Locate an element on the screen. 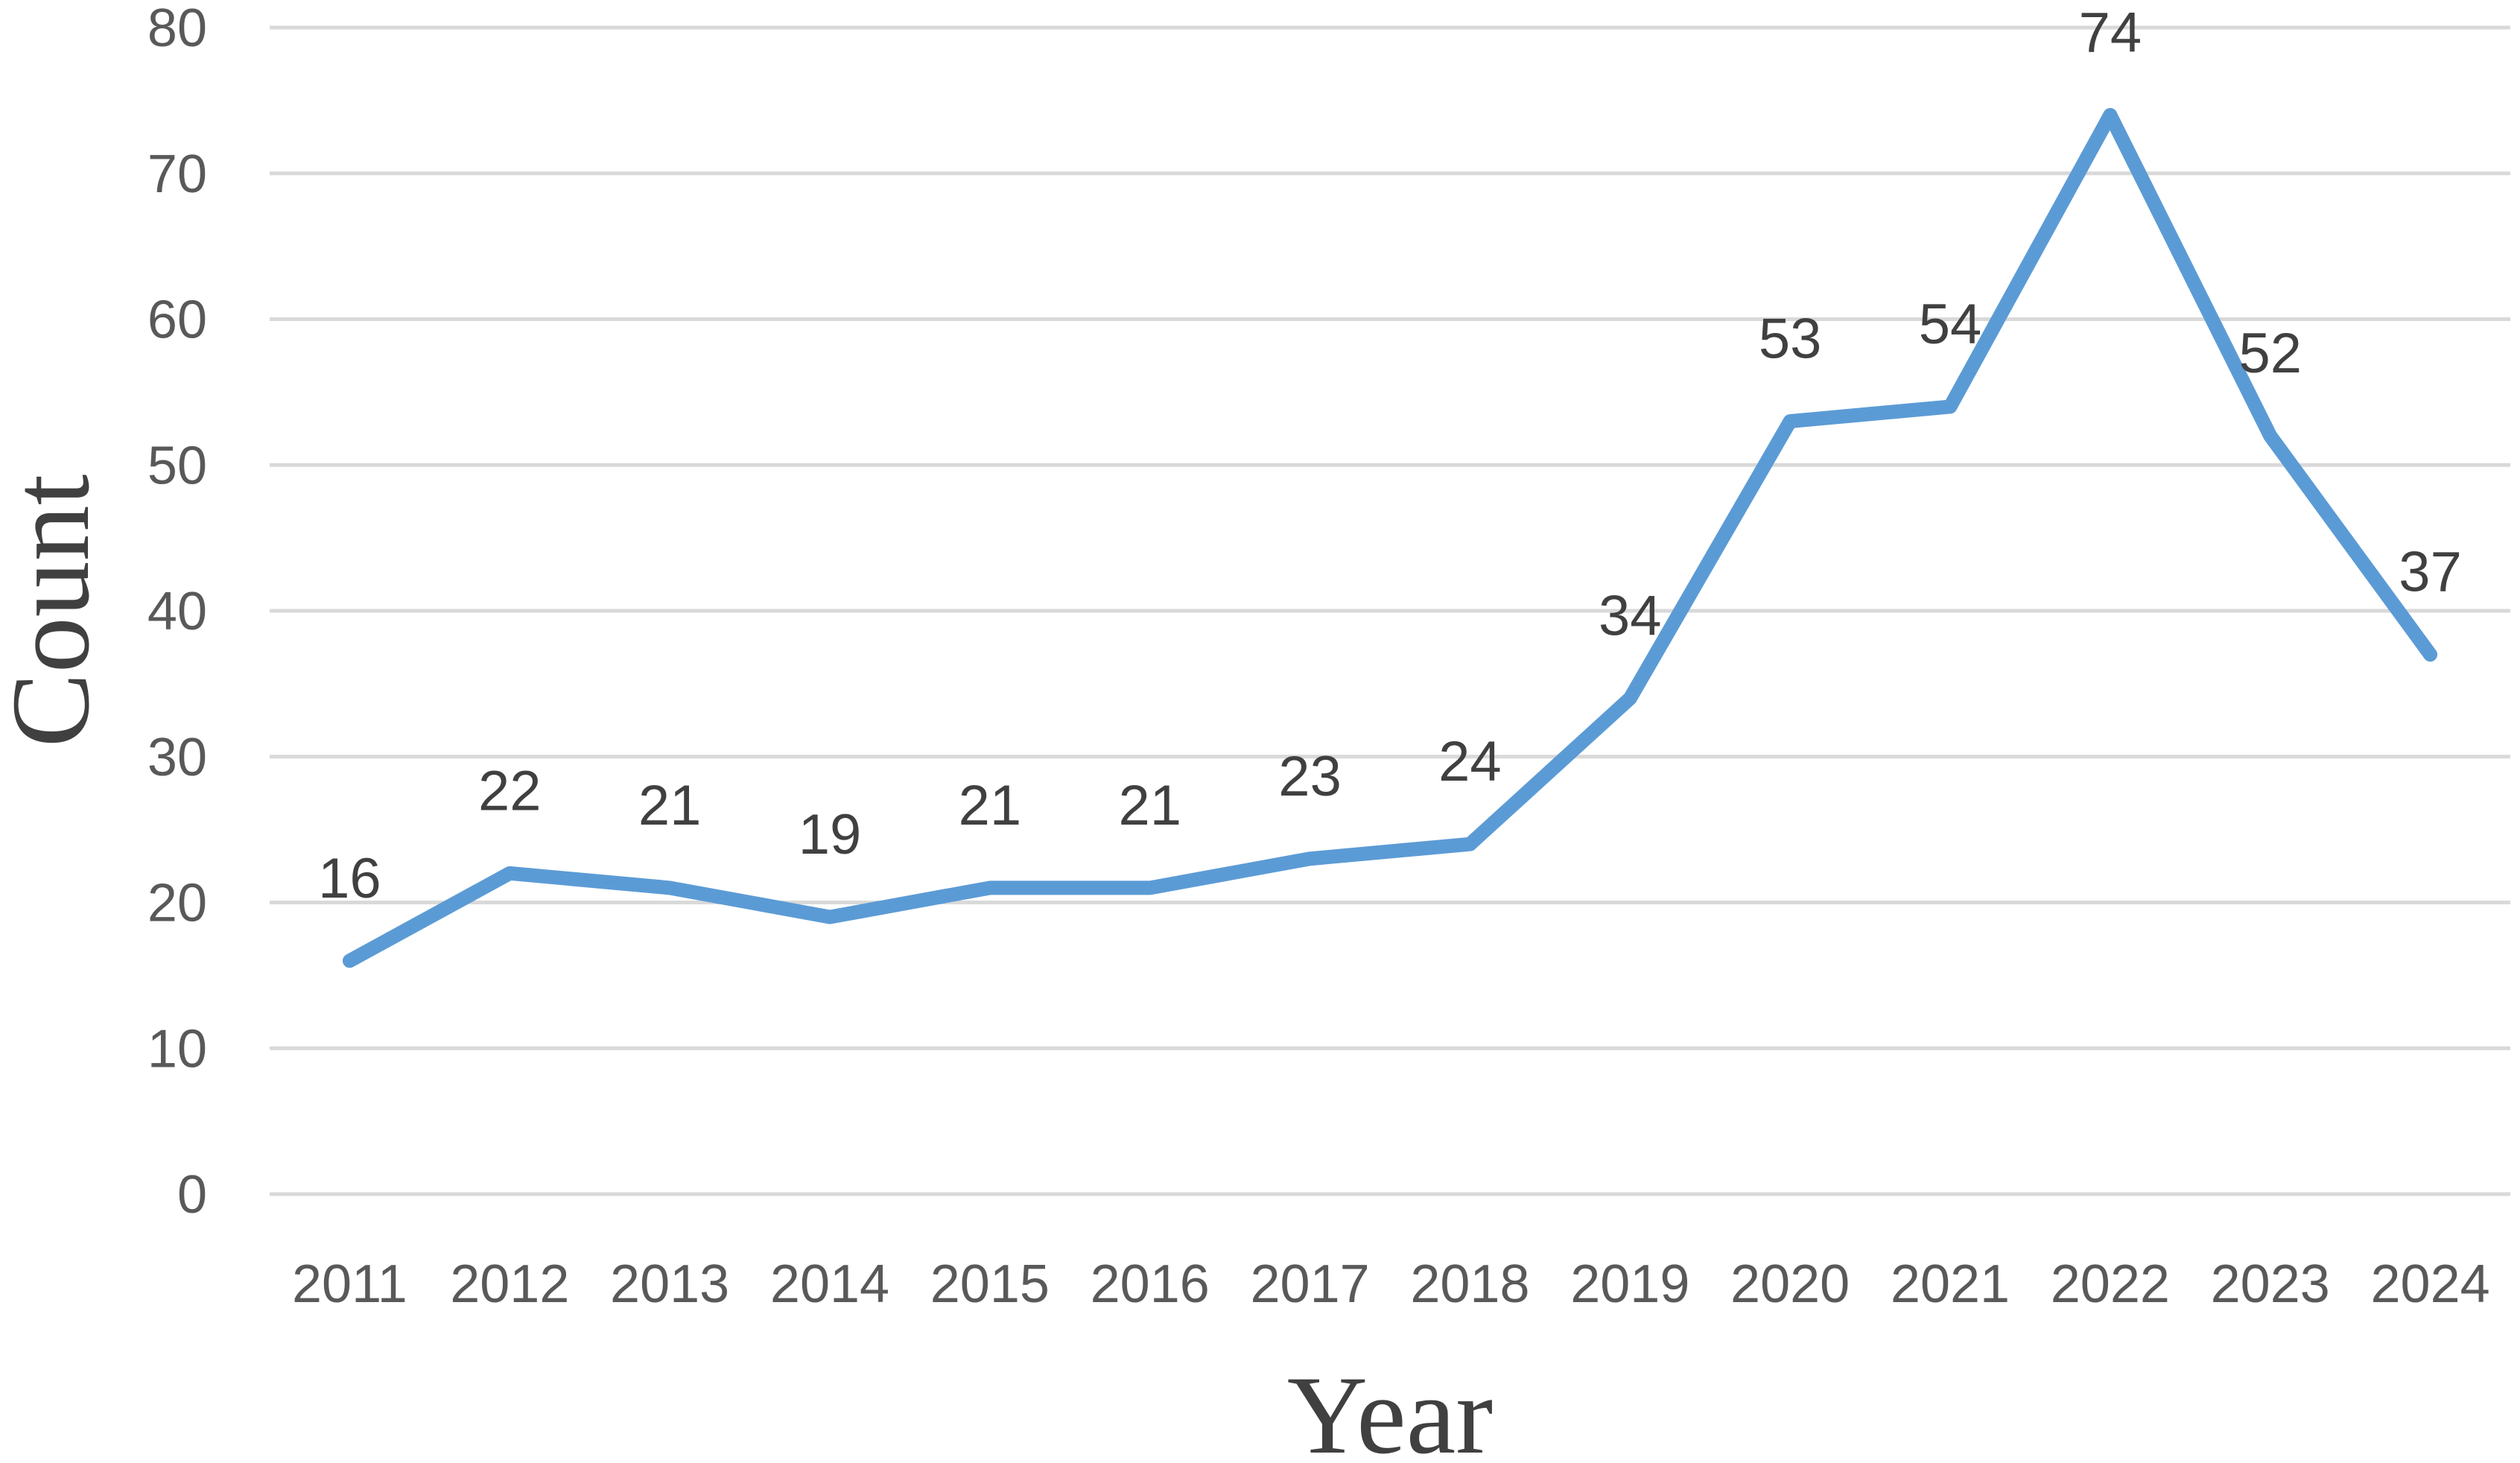  data-label: 24 is located at coordinates (1470, 761).